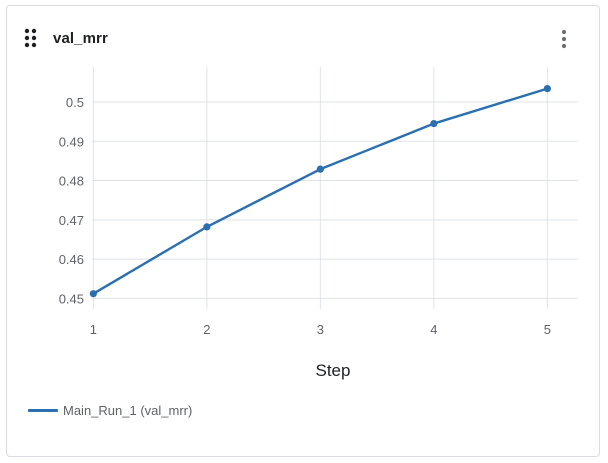  What do you see at coordinates (206, 329) in the screenshot?
I see `x-tick-label: 2` at bounding box center [206, 329].